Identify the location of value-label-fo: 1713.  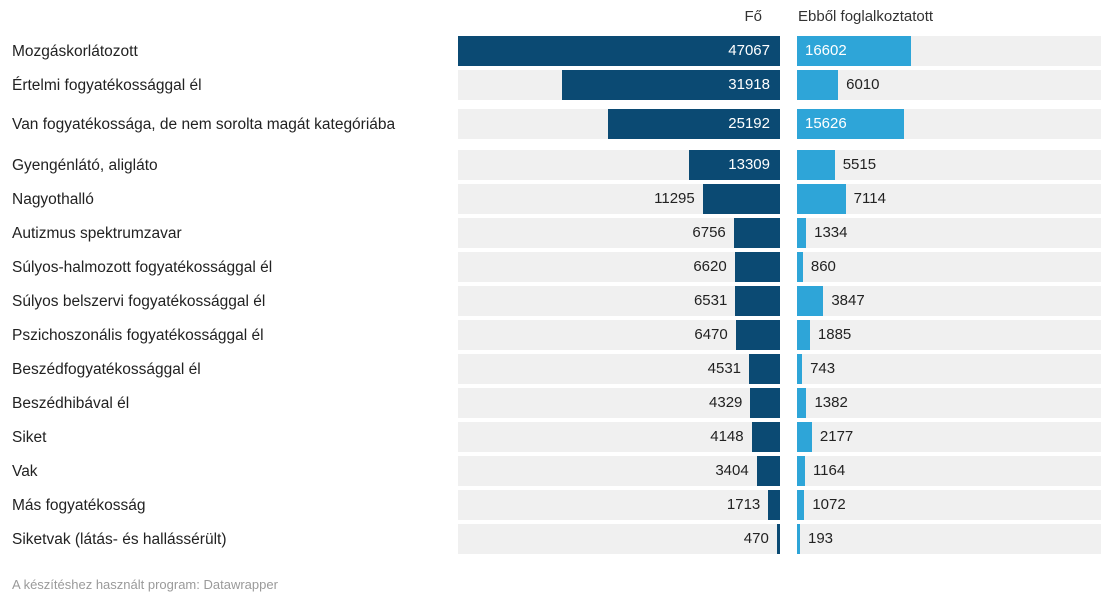
(743, 504).